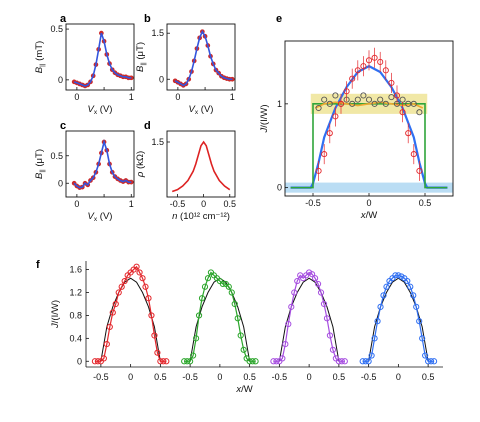 This screenshot has height=422, width=480. Describe the element at coordinates (141, 57) in the screenshot. I see `ylabel-b: B|| (μT)` at that location.